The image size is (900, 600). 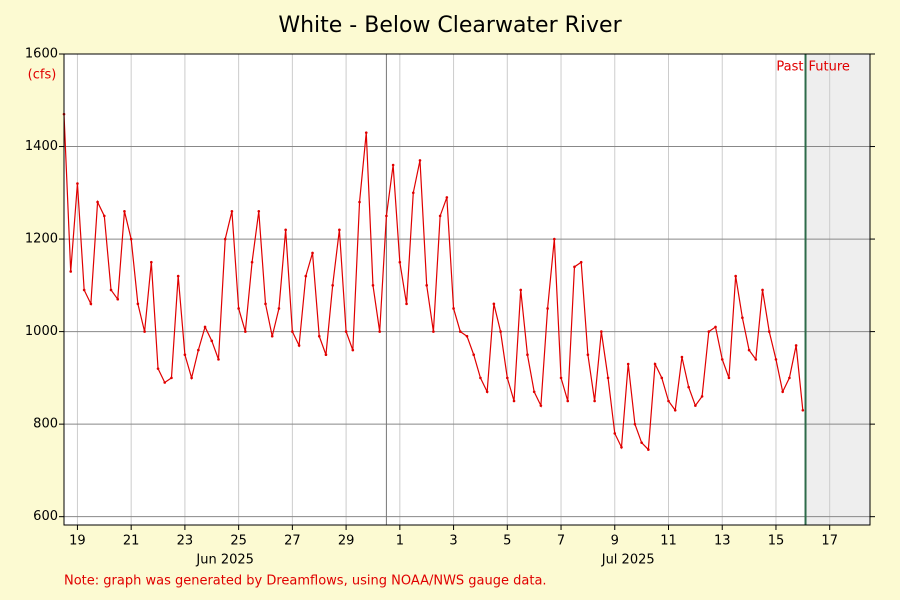 What do you see at coordinates (400, 541) in the screenshot?
I see `x-tick-label: 1` at bounding box center [400, 541].